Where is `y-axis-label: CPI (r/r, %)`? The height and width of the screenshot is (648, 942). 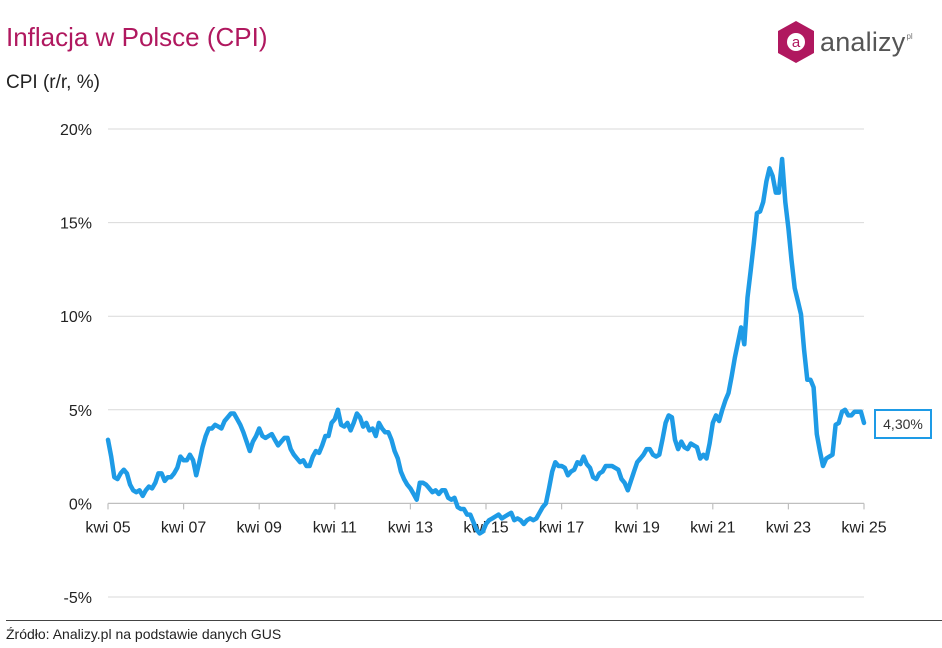
y-axis-label: CPI (r/r, %) is located at coordinates (53, 82).